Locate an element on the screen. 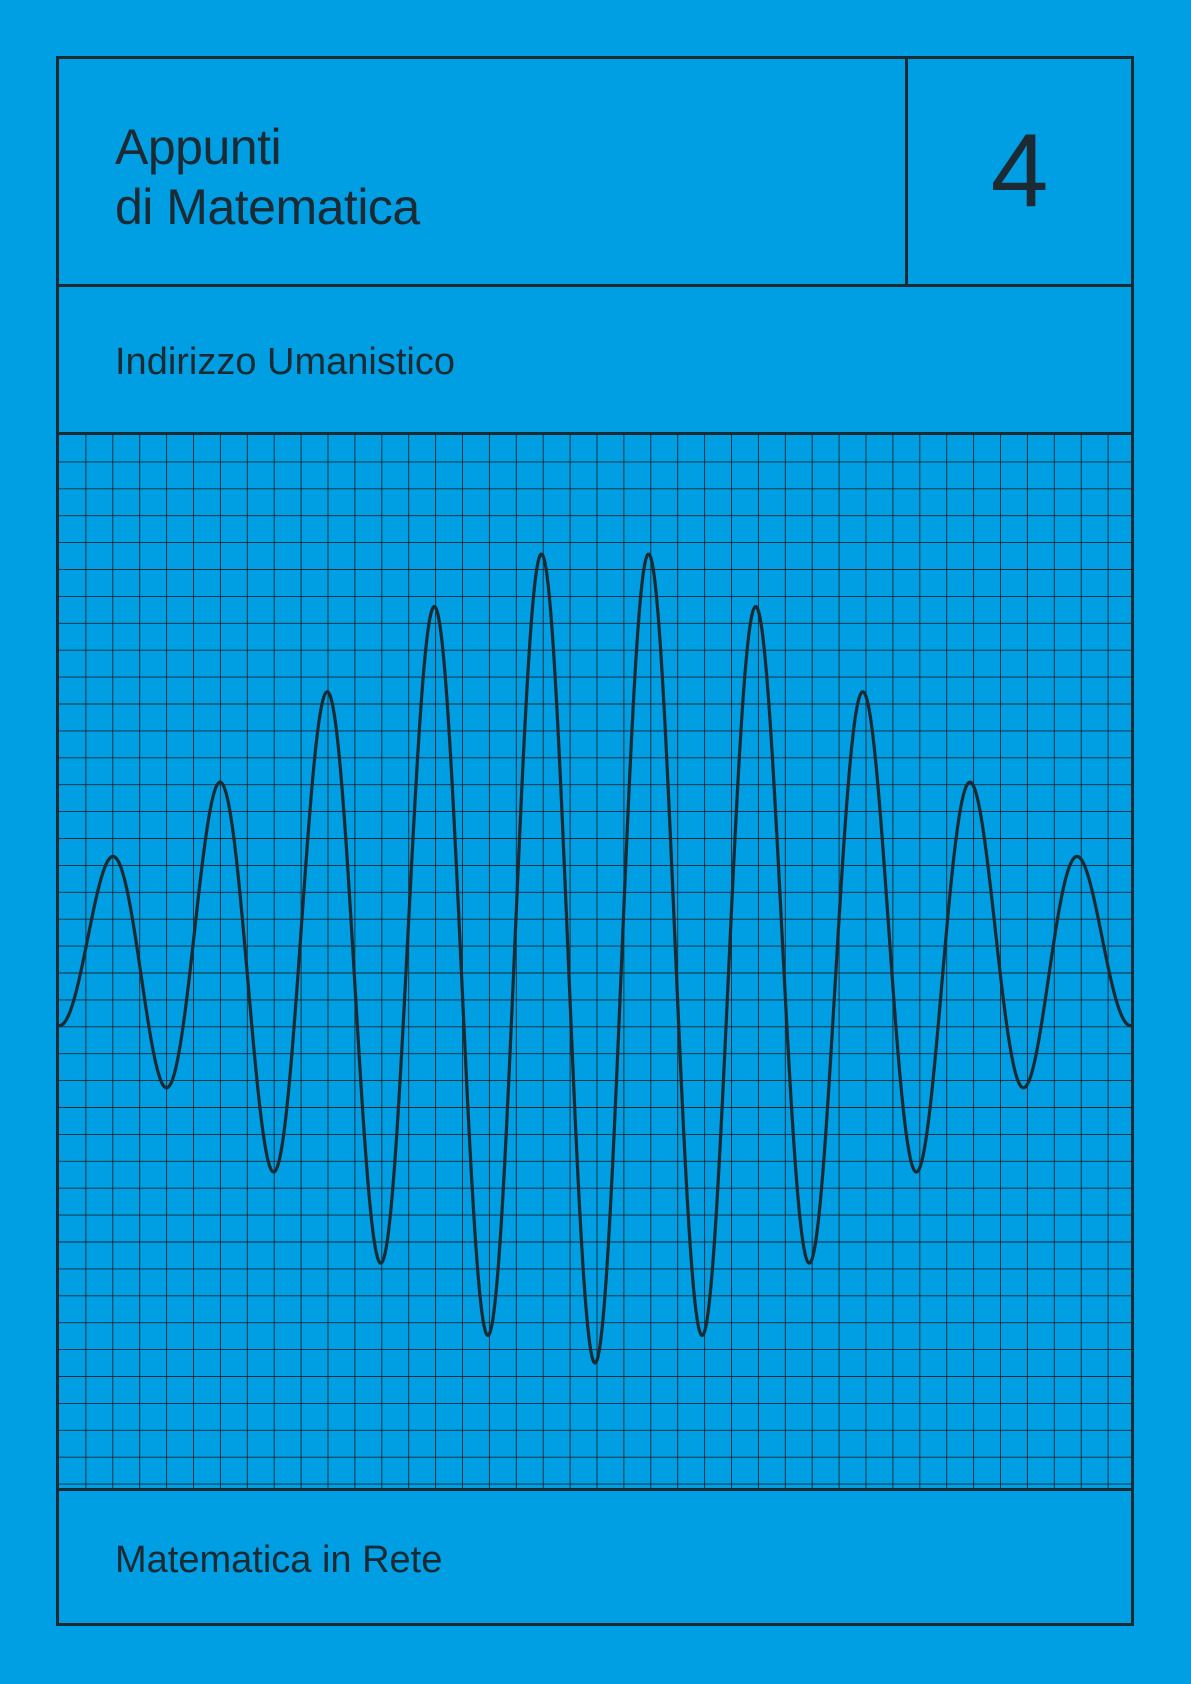 The width and height of the screenshot is (1191, 1684). footer-row: Matematica in Rete is located at coordinates (595, 1557).